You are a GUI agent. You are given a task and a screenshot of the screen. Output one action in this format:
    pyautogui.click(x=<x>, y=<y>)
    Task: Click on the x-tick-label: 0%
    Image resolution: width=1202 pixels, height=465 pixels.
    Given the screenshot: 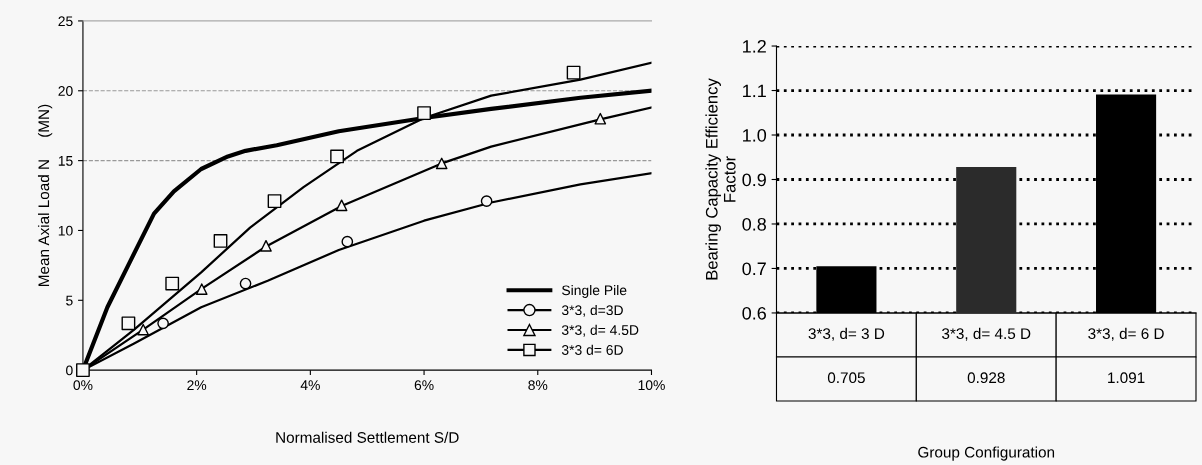 What is the action you would take?
    pyautogui.click(x=83, y=385)
    